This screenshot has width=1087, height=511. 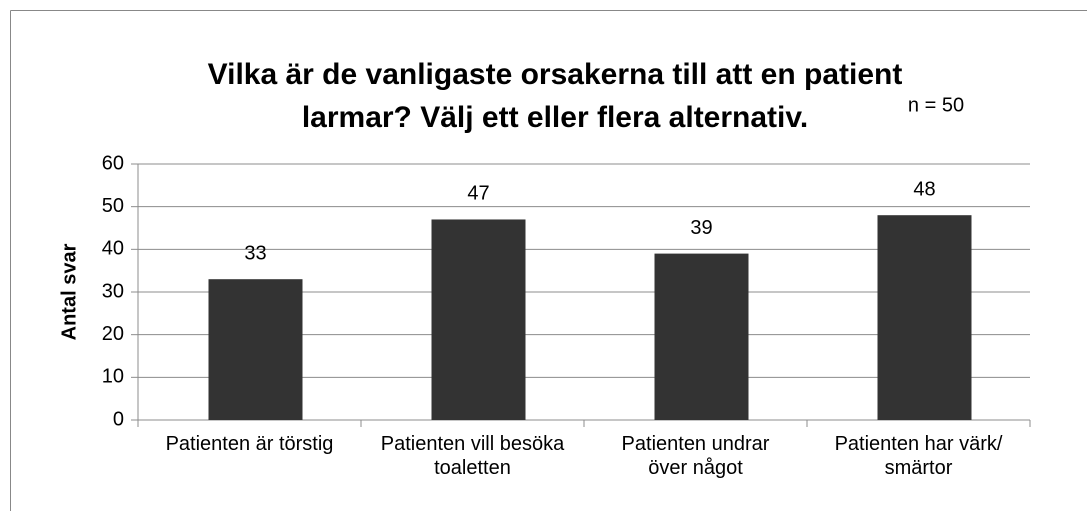 I want to click on x-tick-label: Patienten vill besöka toaletten, so click(x=472, y=456).